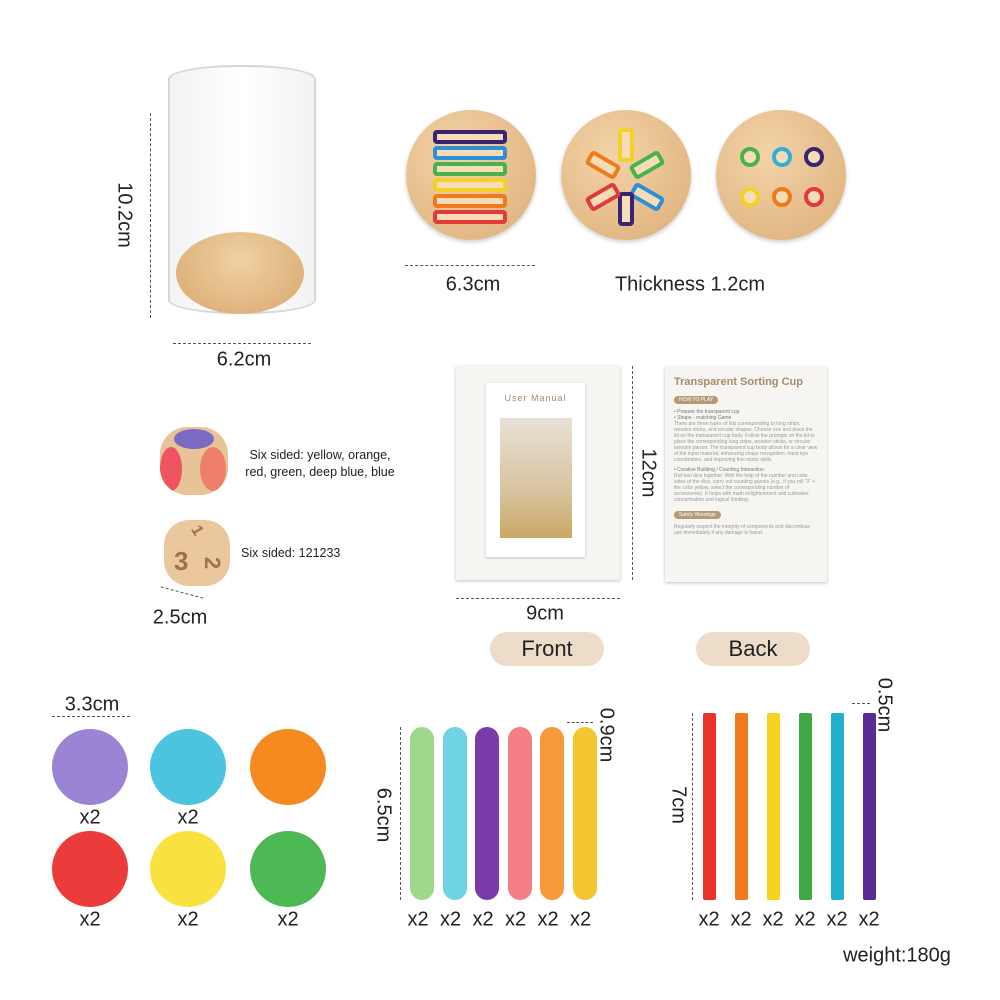 This screenshot has width=1000, height=1000. I want to click on front-label: Front, so click(547, 649).